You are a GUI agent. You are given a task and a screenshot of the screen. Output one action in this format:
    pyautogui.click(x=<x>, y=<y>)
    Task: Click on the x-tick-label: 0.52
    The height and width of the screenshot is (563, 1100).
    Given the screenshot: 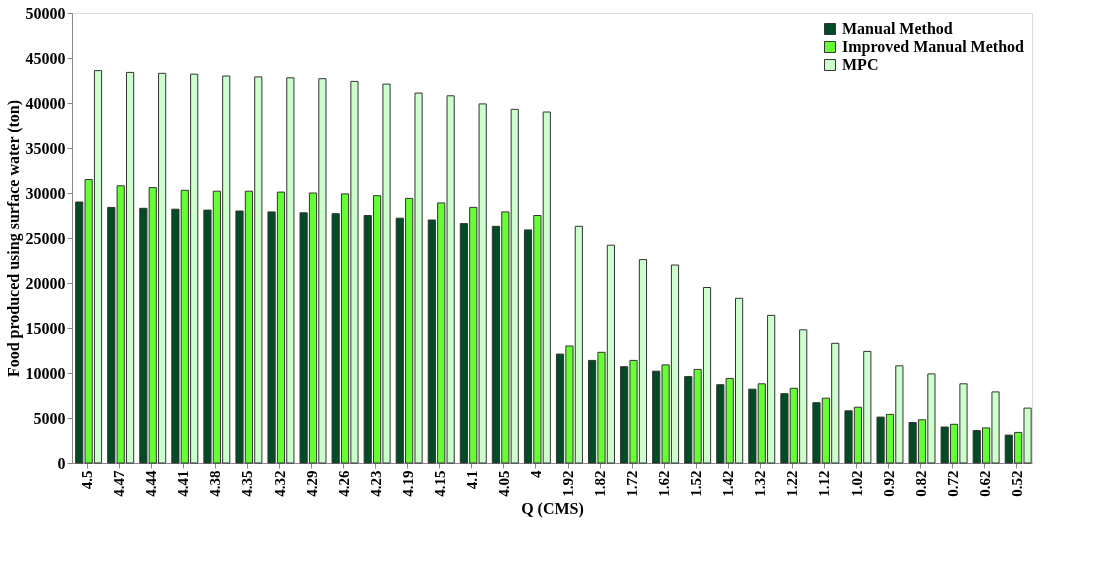 What is the action you would take?
    pyautogui.click(x=1016, y=483)
    